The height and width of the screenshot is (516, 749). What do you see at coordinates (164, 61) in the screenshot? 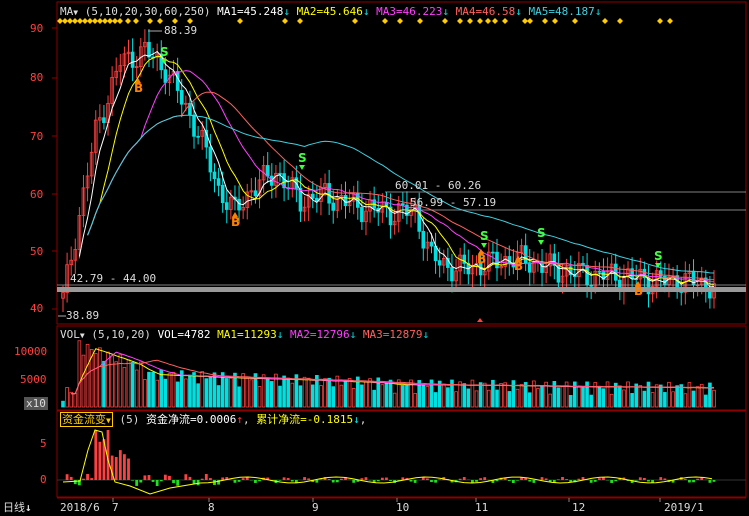
I see `sell-arrow-icon` at bounding box center [164, 61].